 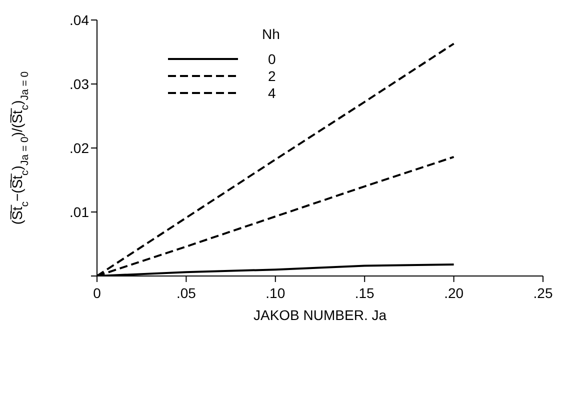 What do you see at coordinates (80, 212) in the screenshot?
I see `y-tick-label: .01` at bounding box center [80, 212].